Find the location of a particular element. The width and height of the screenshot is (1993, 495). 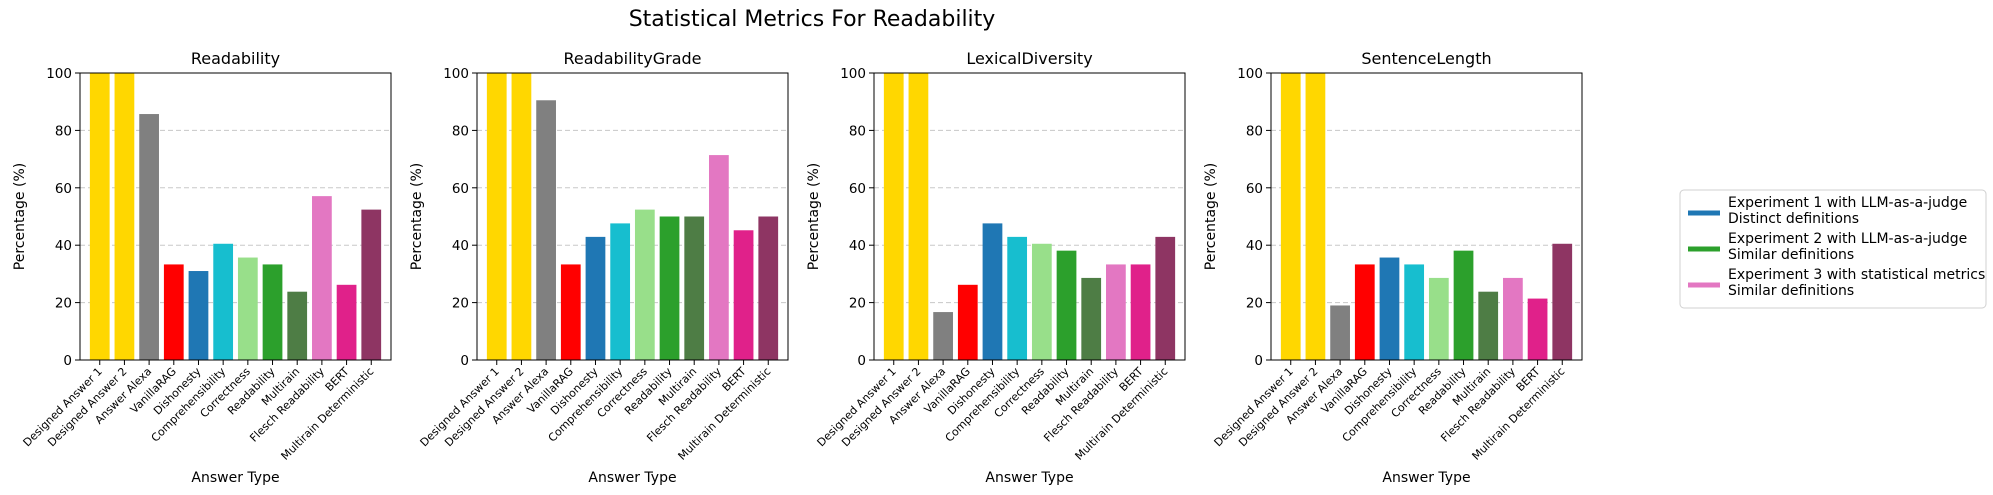

panel-title: LexicalDiversity is located at coordinates (1029, 58).